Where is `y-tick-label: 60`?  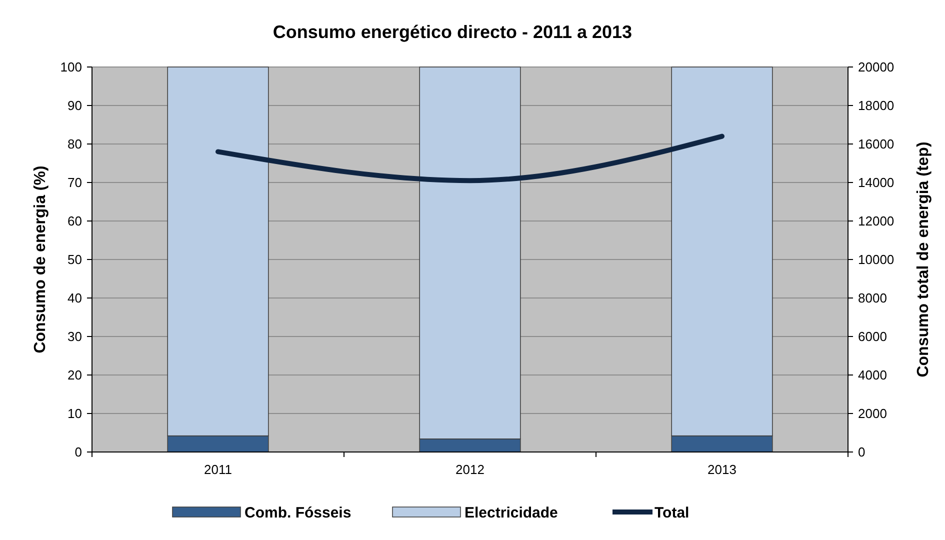 y-tick-label: 60 is located at coordinates (75, 221).